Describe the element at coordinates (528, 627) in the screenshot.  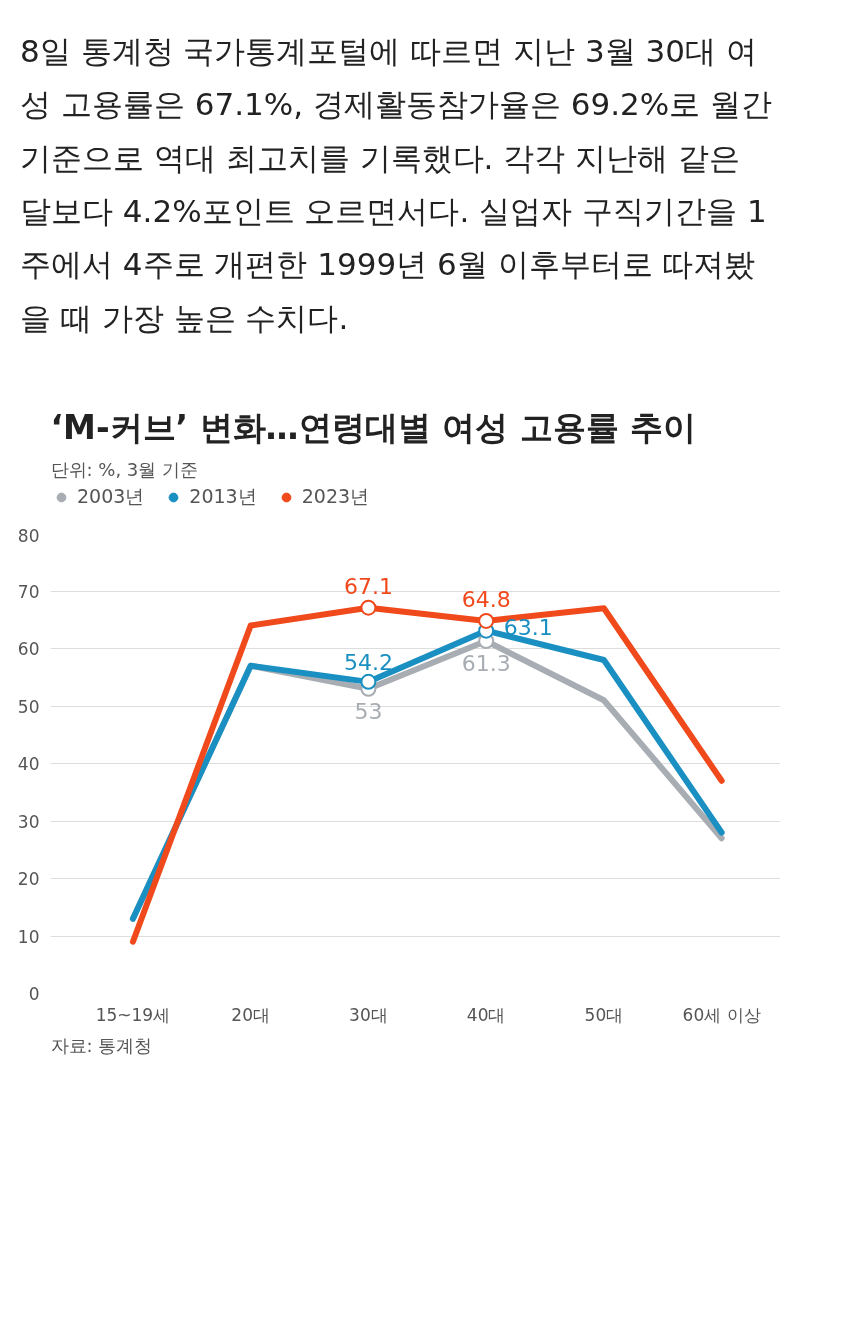
I see `data-label: 63.1` at that location.